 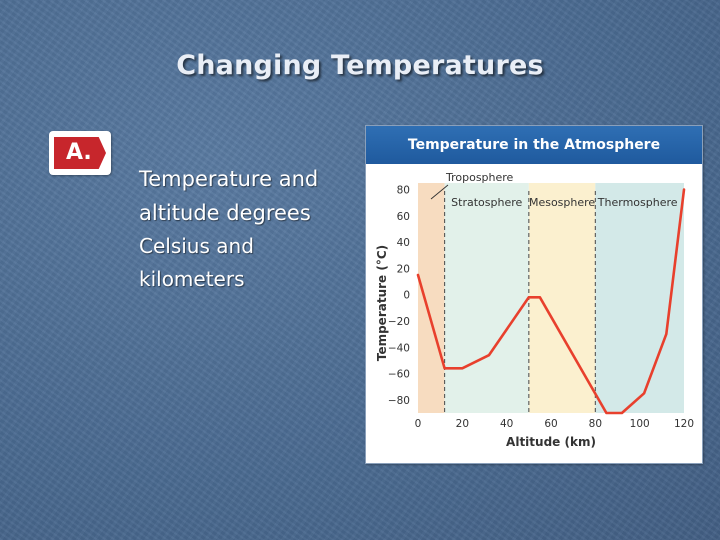 I want to click on body-line: Temperature and, so click(x=229, y=179).